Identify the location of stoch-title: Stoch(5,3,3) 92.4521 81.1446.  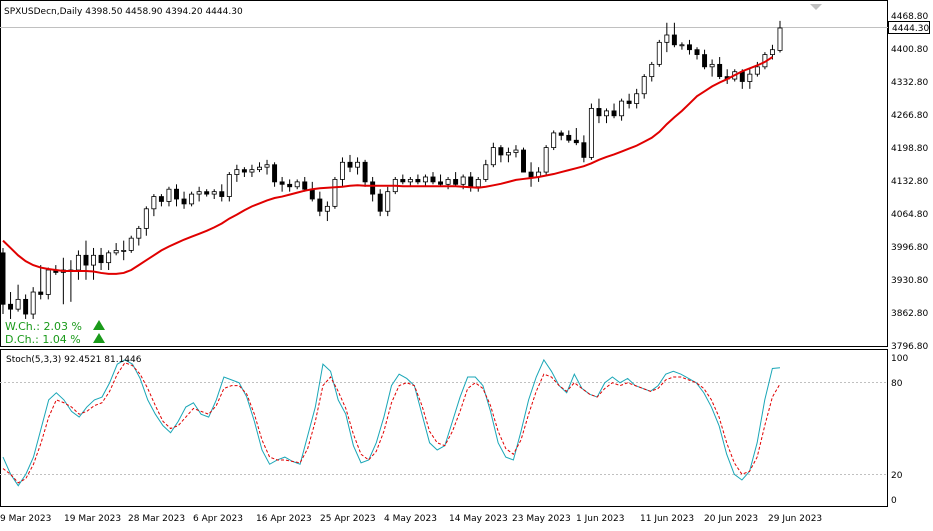
(74, 360).